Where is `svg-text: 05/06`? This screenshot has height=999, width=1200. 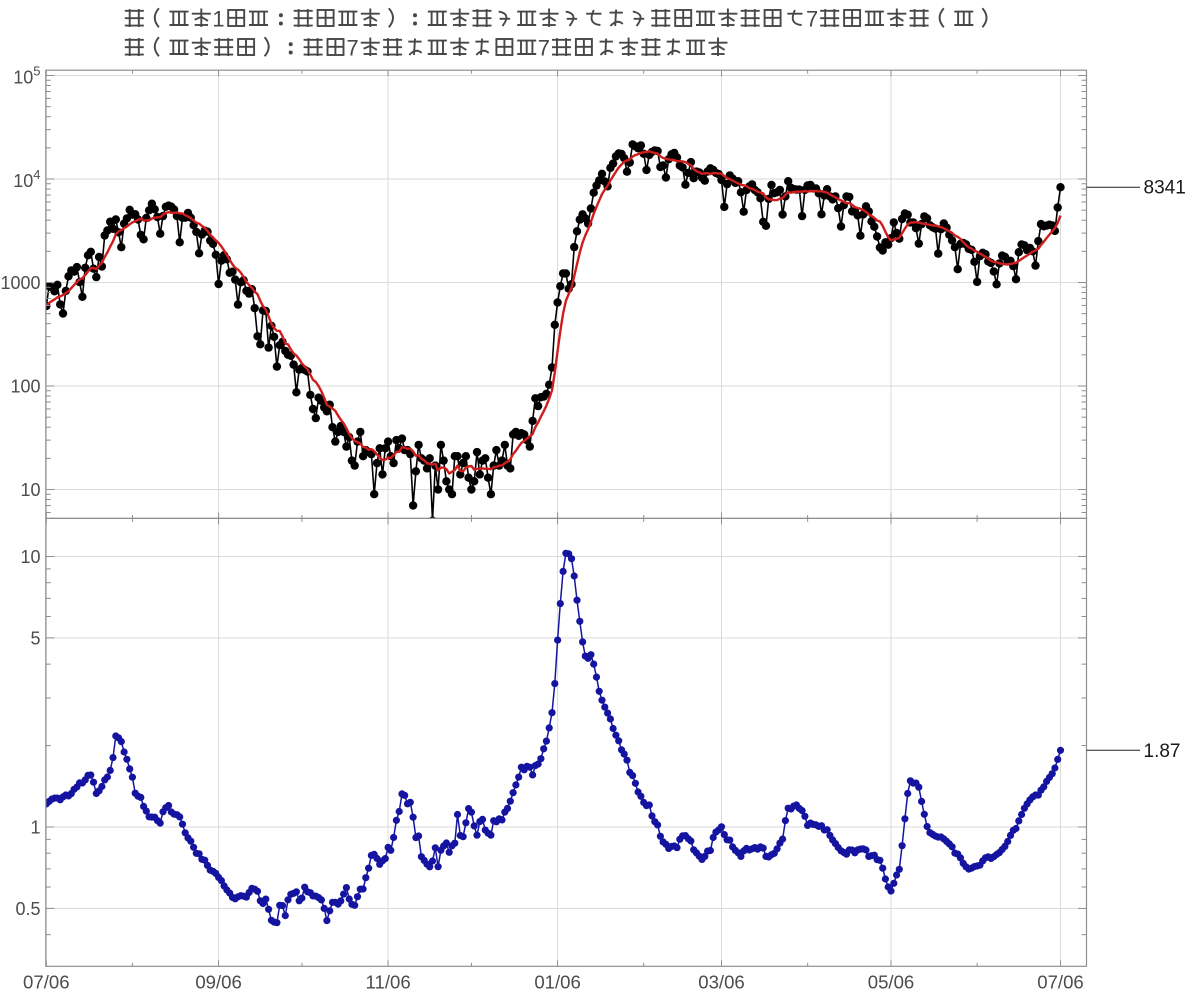 svg-text: 05/06 is located at coordinates (891, 981).